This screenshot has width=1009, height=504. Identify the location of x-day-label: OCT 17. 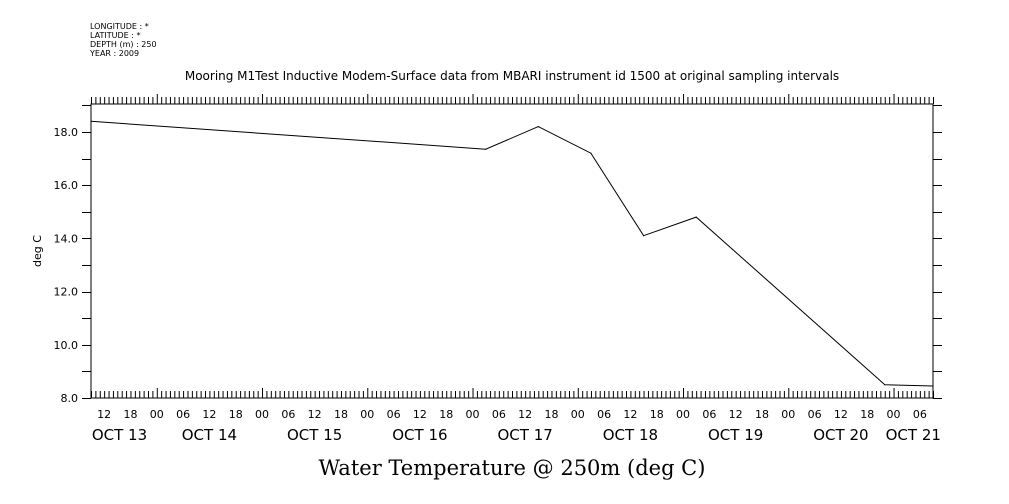
(525, 435).